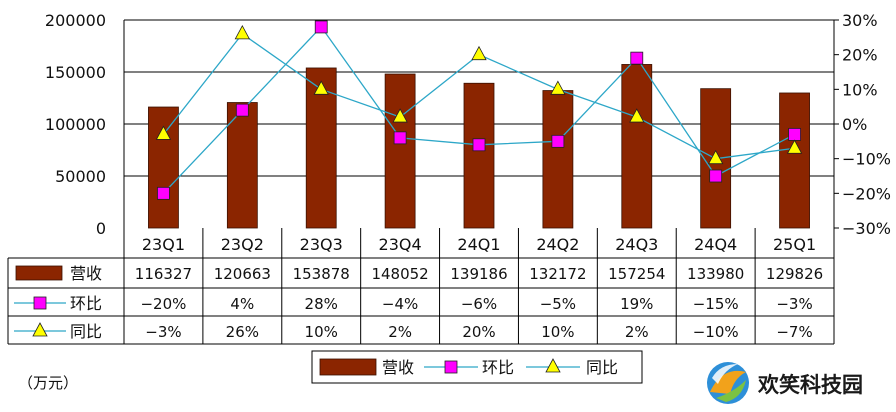  Describe the element at coordinates (40, 329) in the screenshot. I see `key-triangle-marker` at that location.